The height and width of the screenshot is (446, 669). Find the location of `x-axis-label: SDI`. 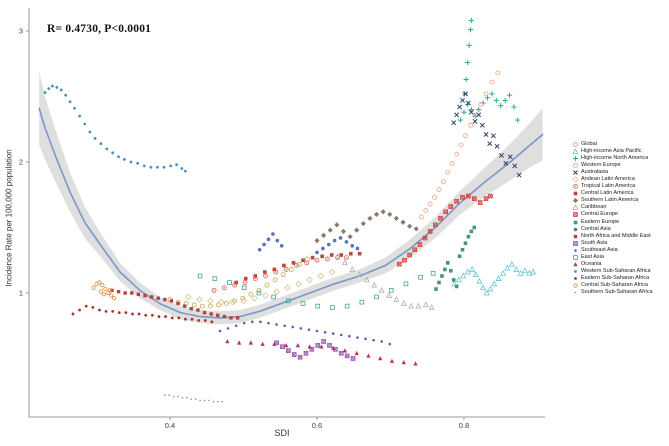

x-axis-label: SDI is located at coordinates (282, 433).